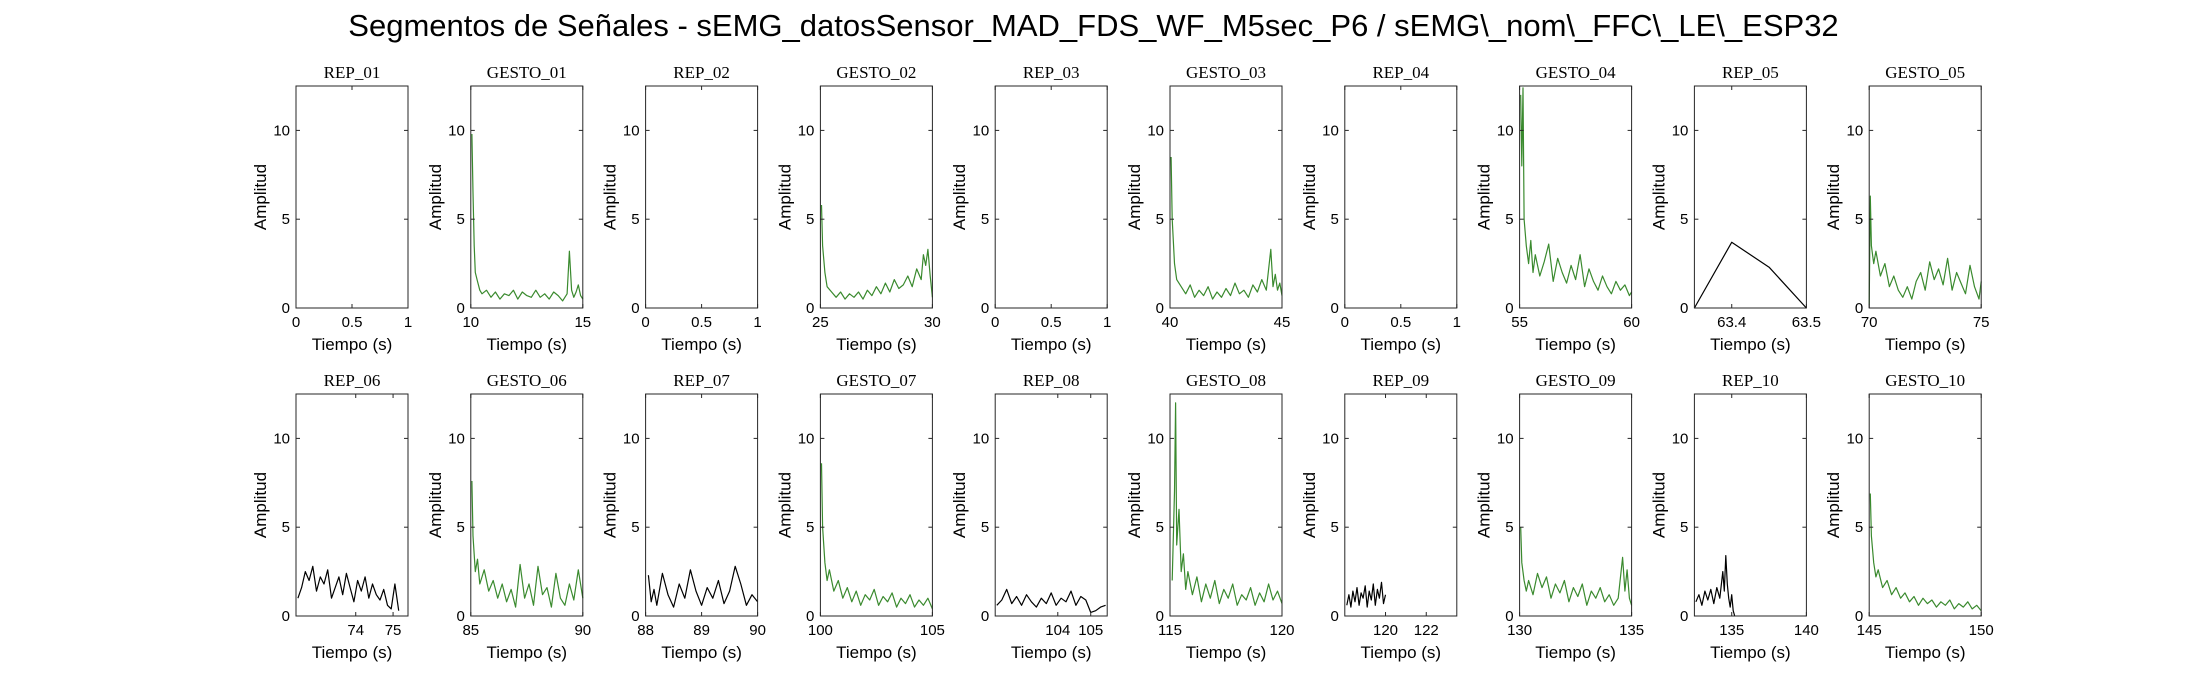 Image resolution: width=2187 pixels, height=688 pixels. I want to click on panel-rep-08: REP_08 0 5 10 104 105 Tiempo (s) Amplitud, so click(1029, 516).